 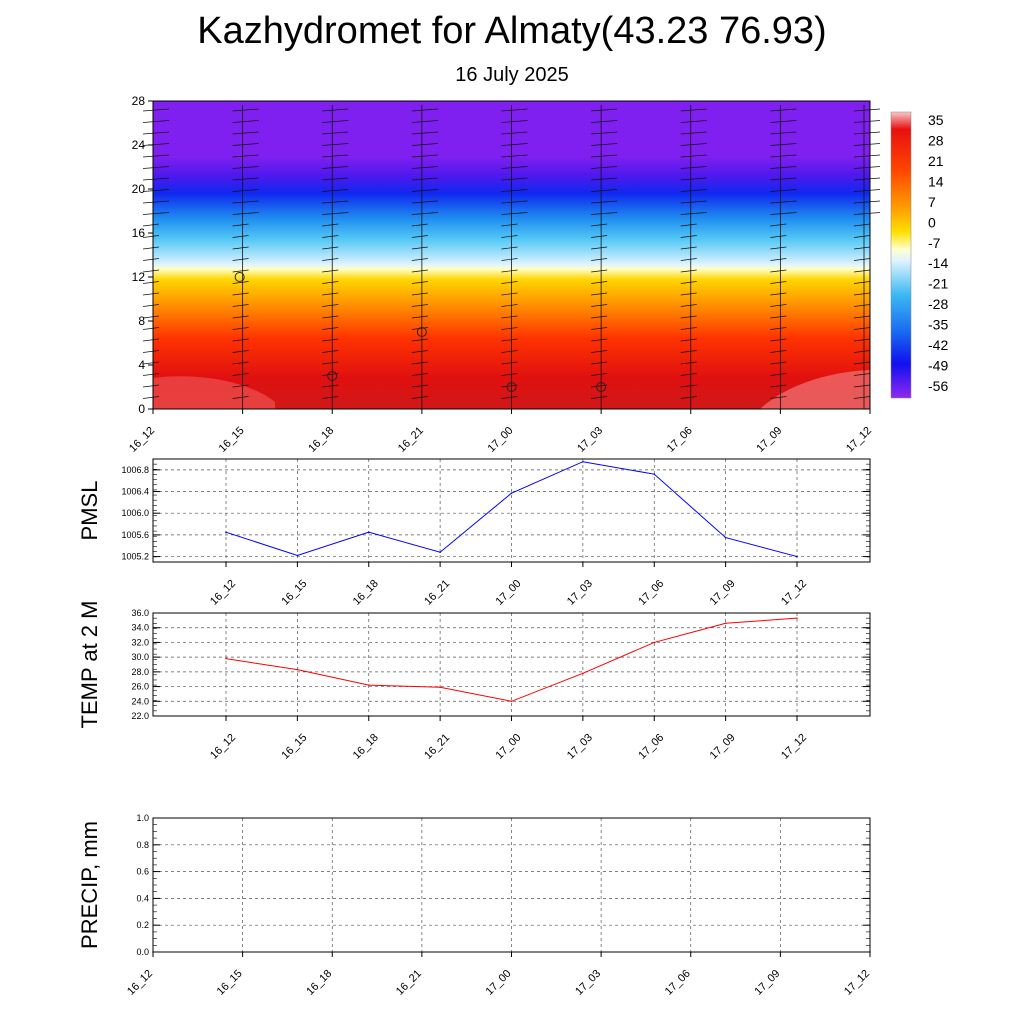 What do you see at coordinates (294, 747) in the screenshot?
I see `x-tick-label: 16_15` at bounding box center [294, 747].